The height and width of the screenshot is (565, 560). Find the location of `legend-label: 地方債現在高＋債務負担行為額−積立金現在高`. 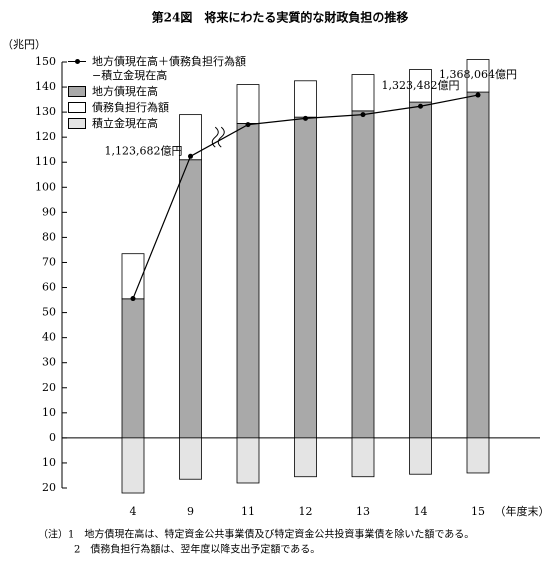

legend-label: 地方債現在高＋債務負担行為額−積立金現在高 is located at coordinates (169, 68).